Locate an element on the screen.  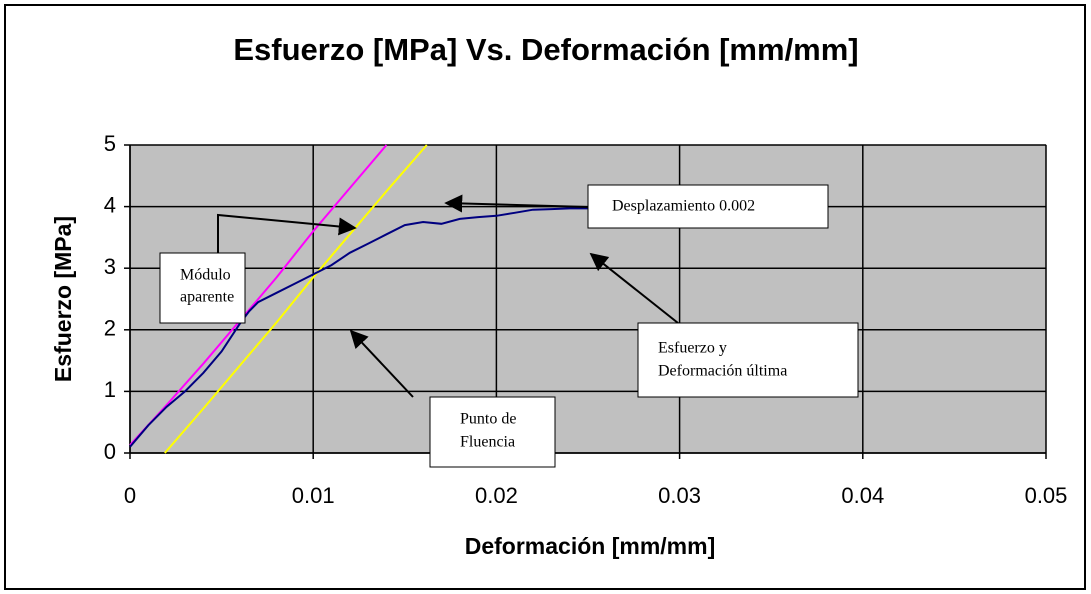
y-tick-label: 4 is located at coordinates (110, 204).